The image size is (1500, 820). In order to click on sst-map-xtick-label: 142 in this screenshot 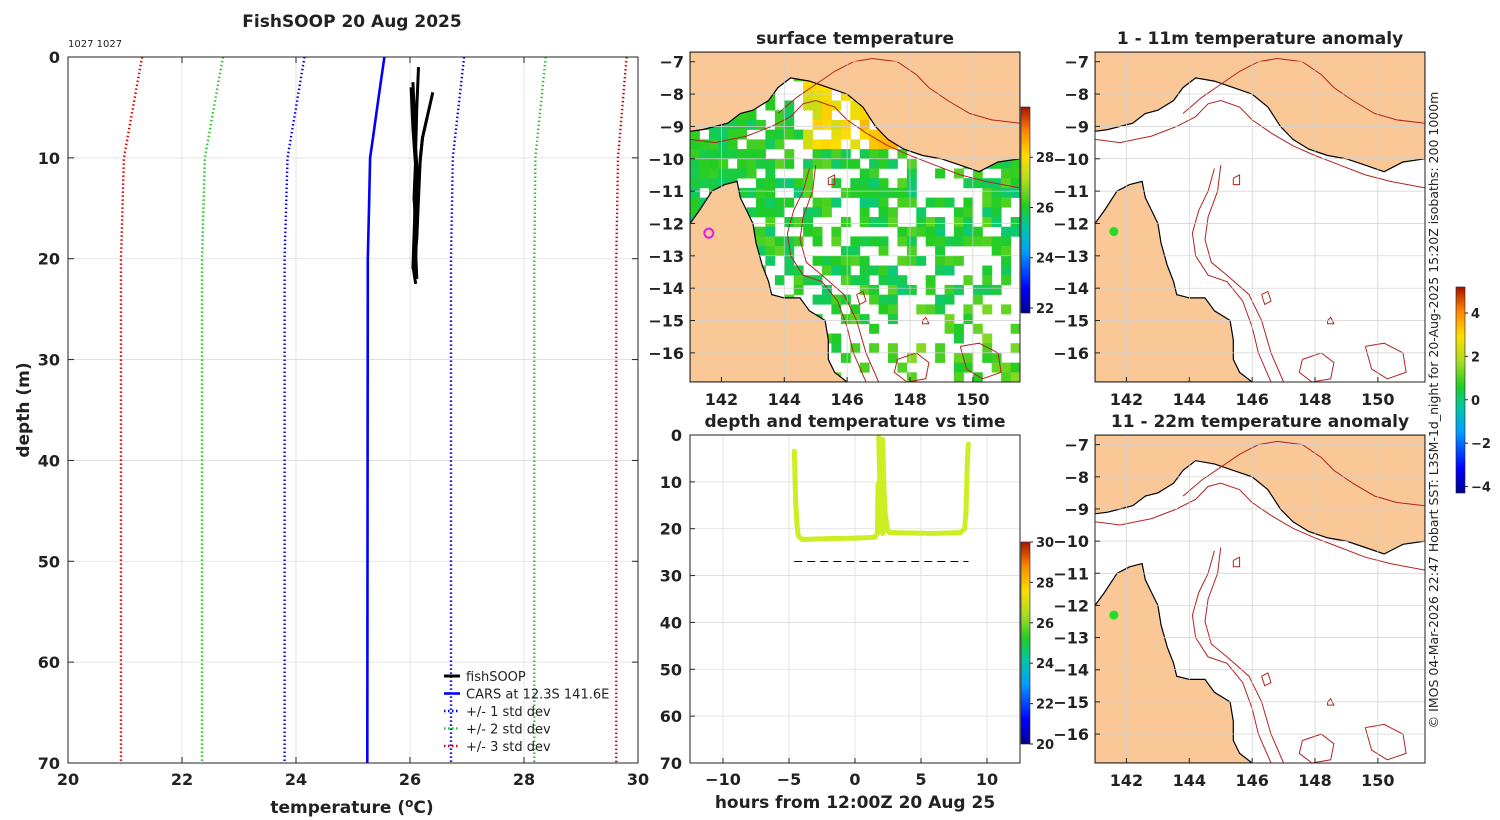, I will do `click(721, 399)`.